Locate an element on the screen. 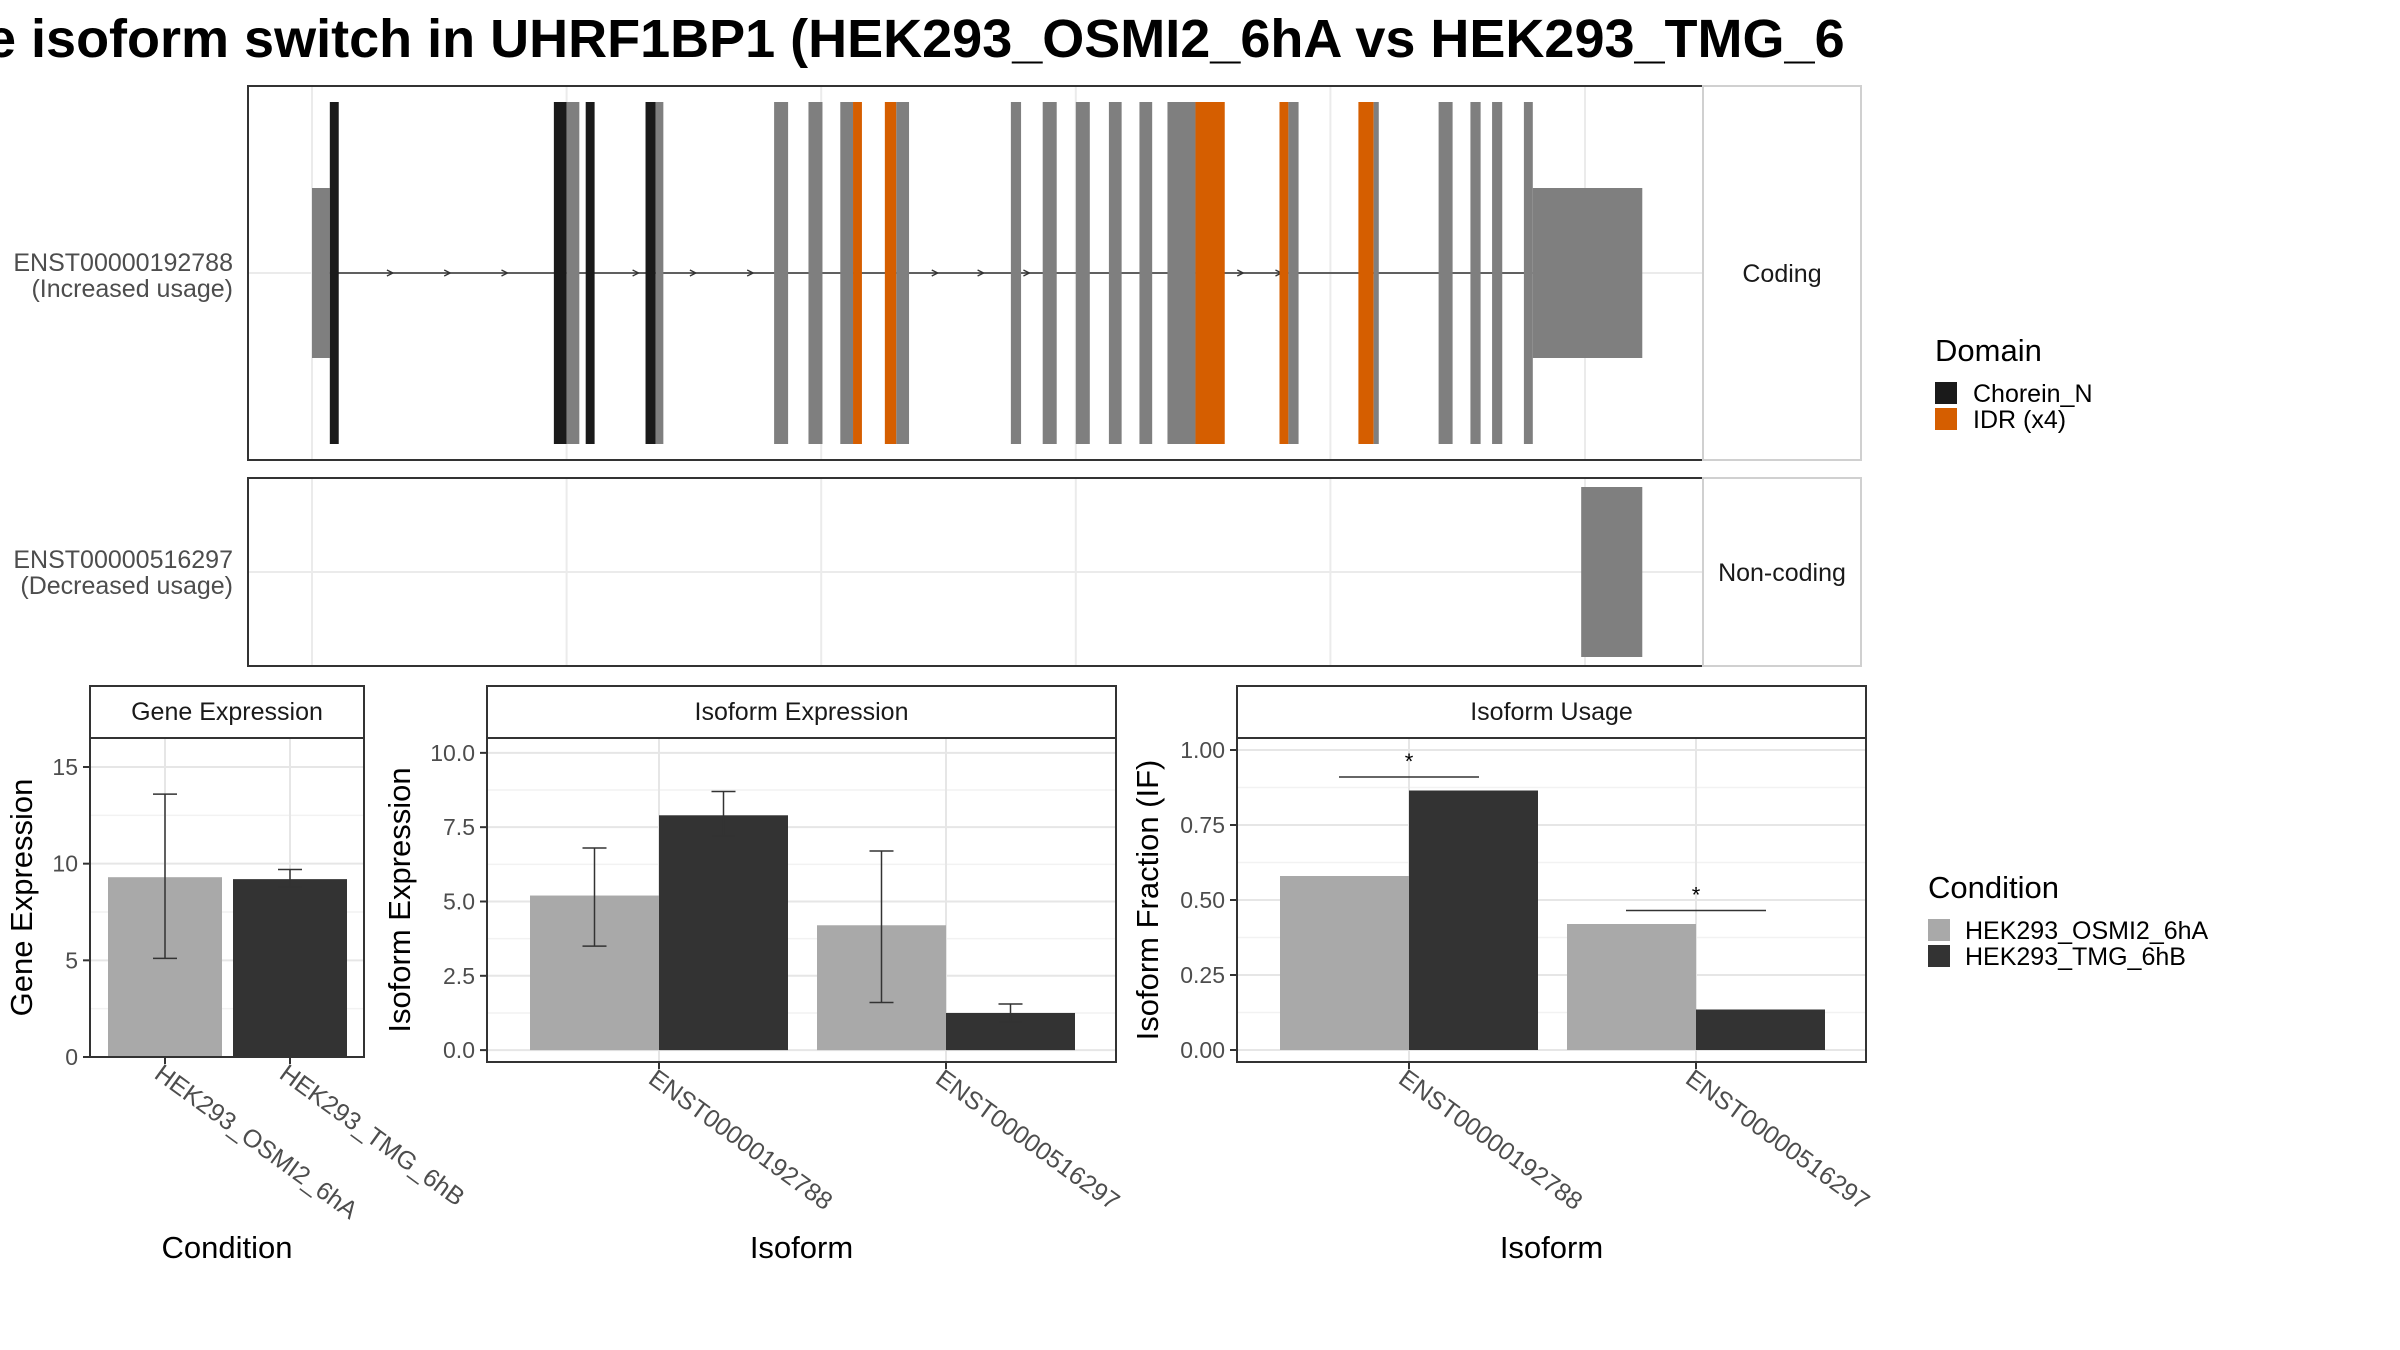 The height and width of the screenshot is (1350, 2400). transcript-label-line1: ENST00000516297 is located at coordinates (123, 560).